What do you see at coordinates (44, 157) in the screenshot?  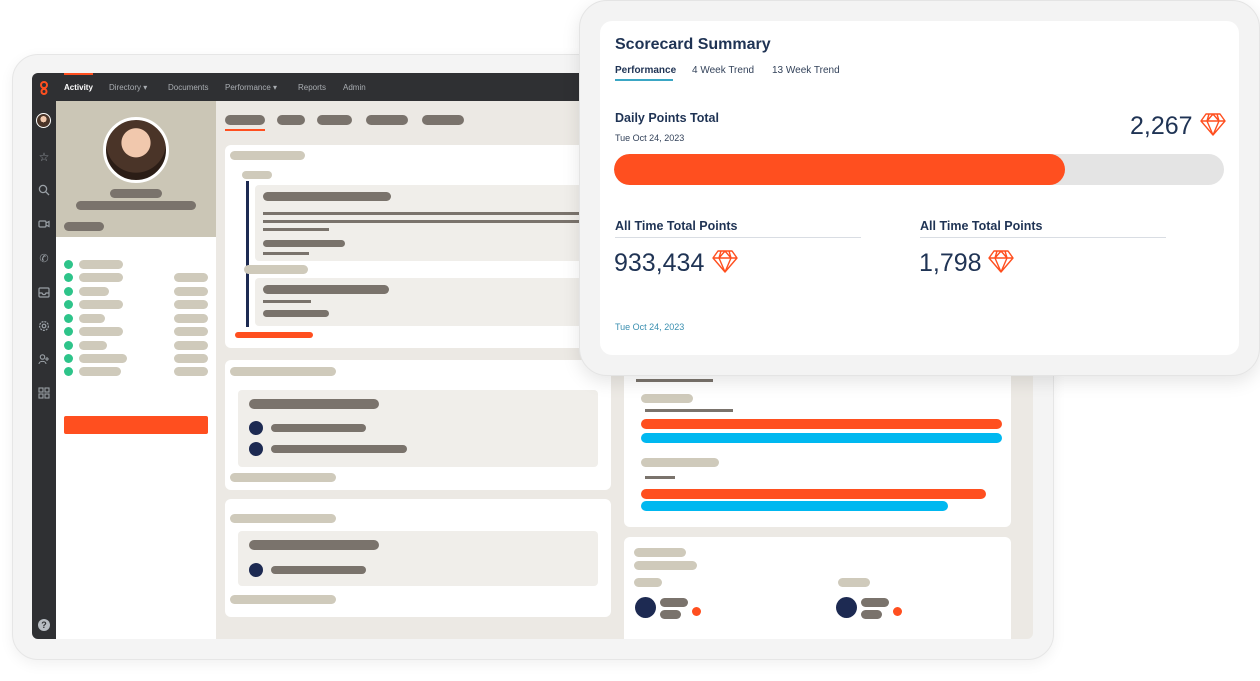 I see `star-icon: ☆` at bounding box center [44, 157].